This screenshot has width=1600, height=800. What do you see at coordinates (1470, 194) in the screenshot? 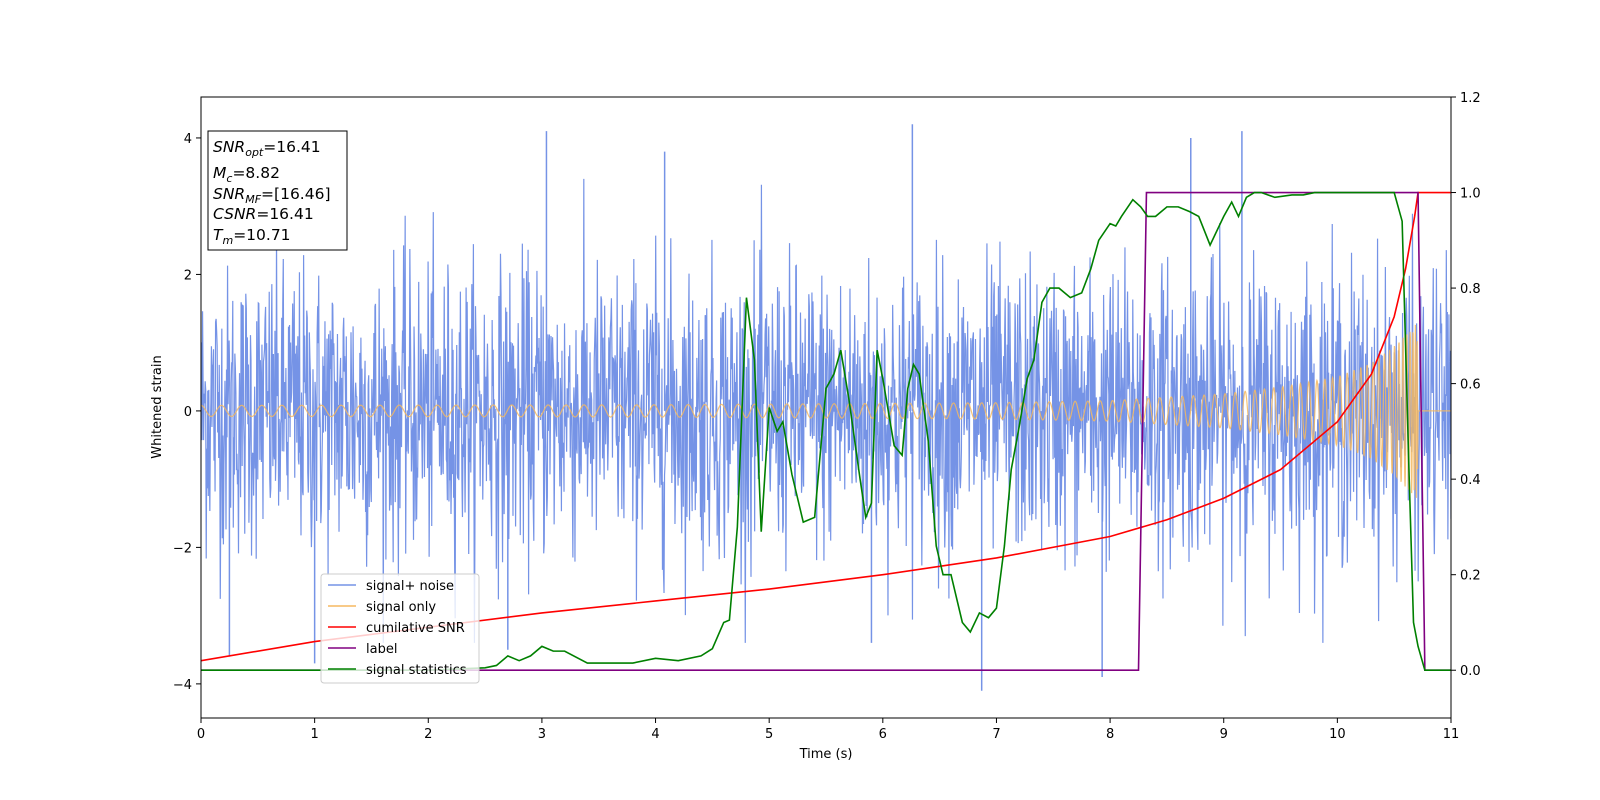
I see `y2-tick-label: 1.0` at bounding box center [1470, 194].